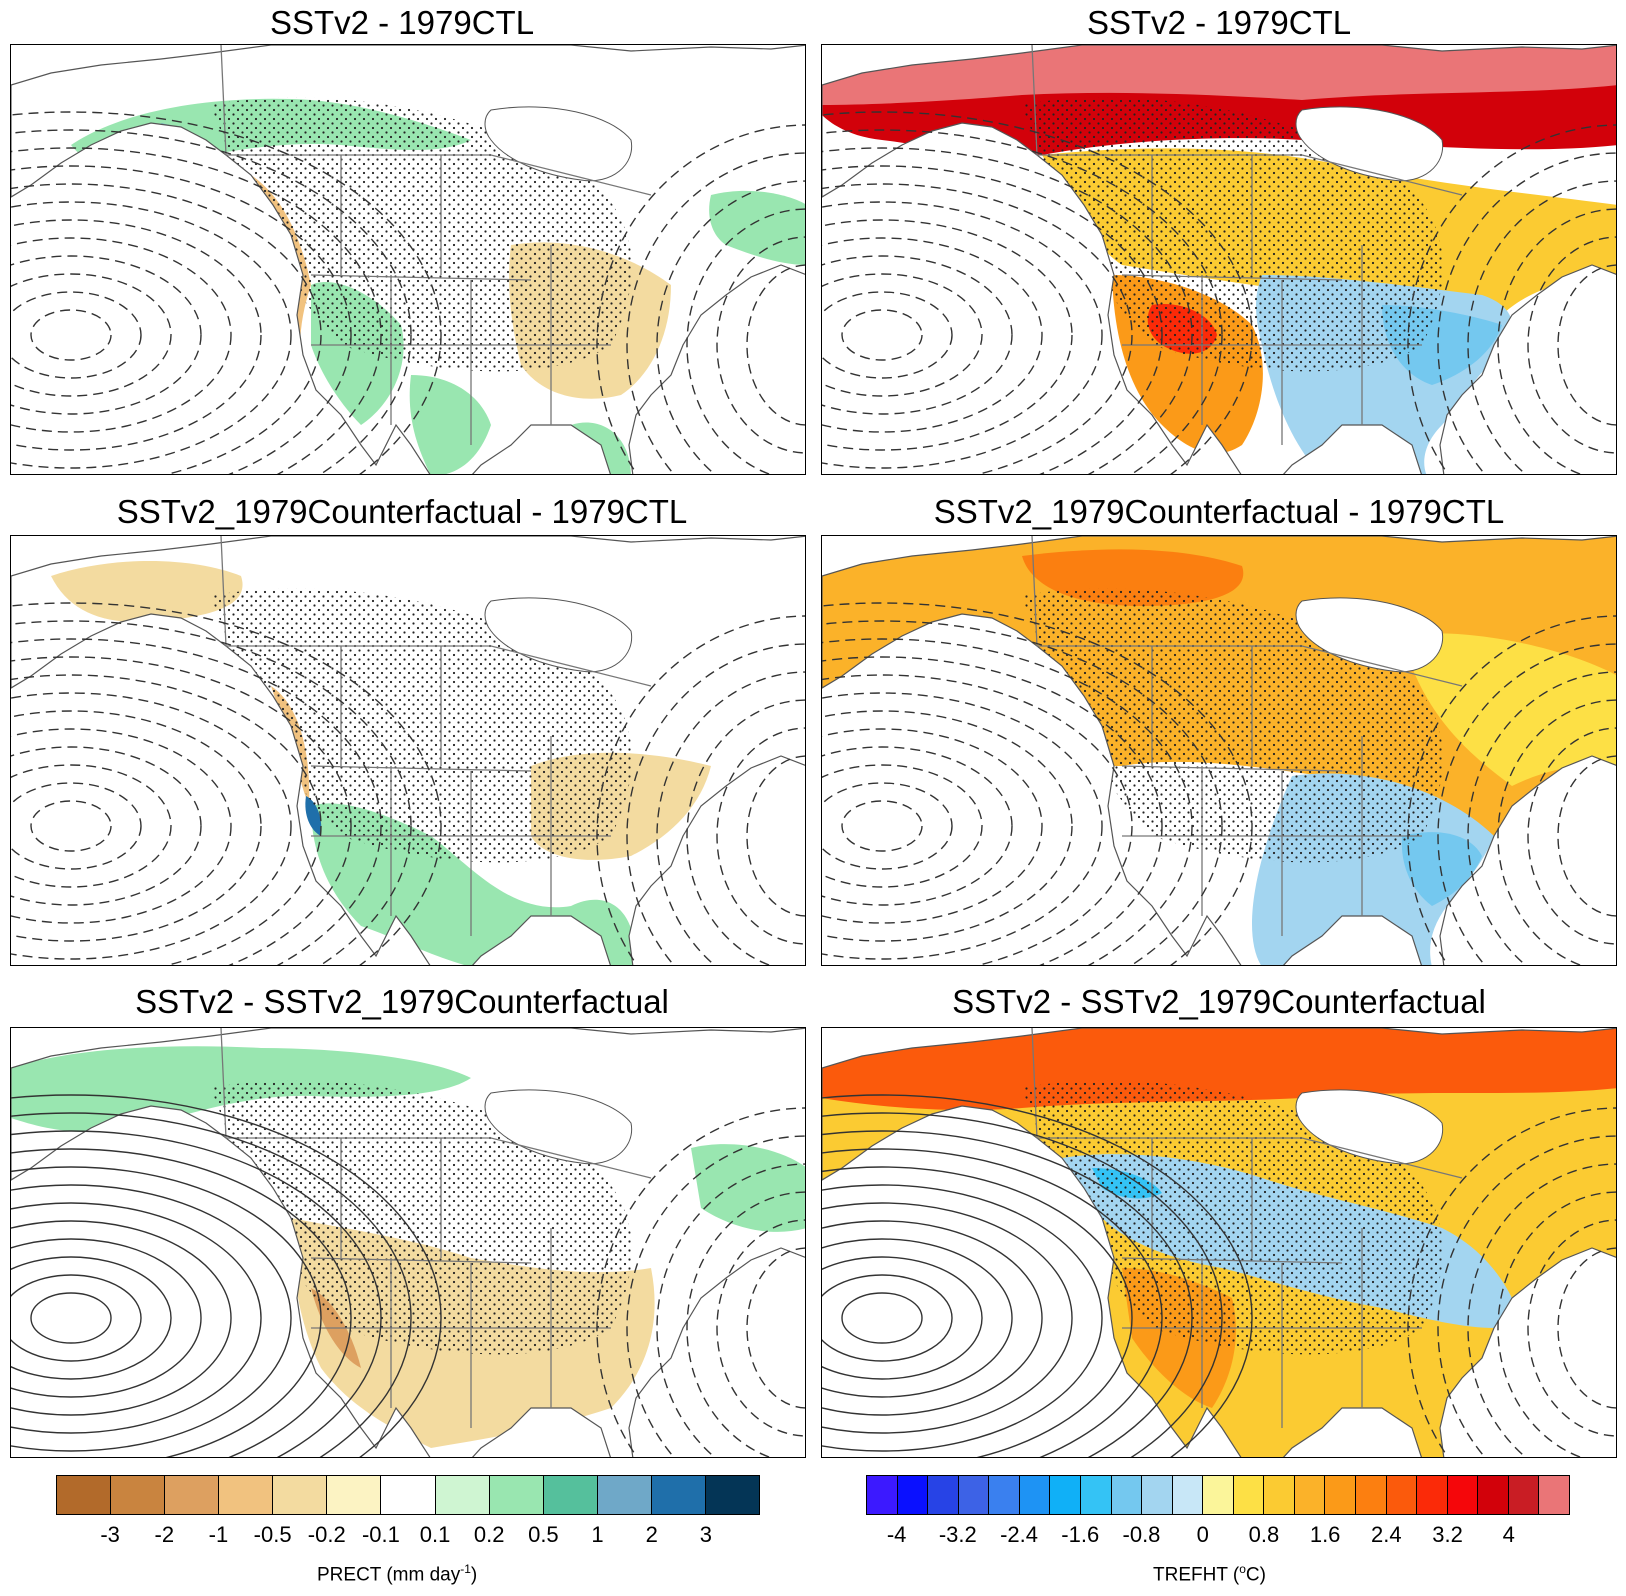  I want to click on panel-title-temp-3: SSTv2 - SSTv2_1979Counterfactual, so click(1219, 1001).